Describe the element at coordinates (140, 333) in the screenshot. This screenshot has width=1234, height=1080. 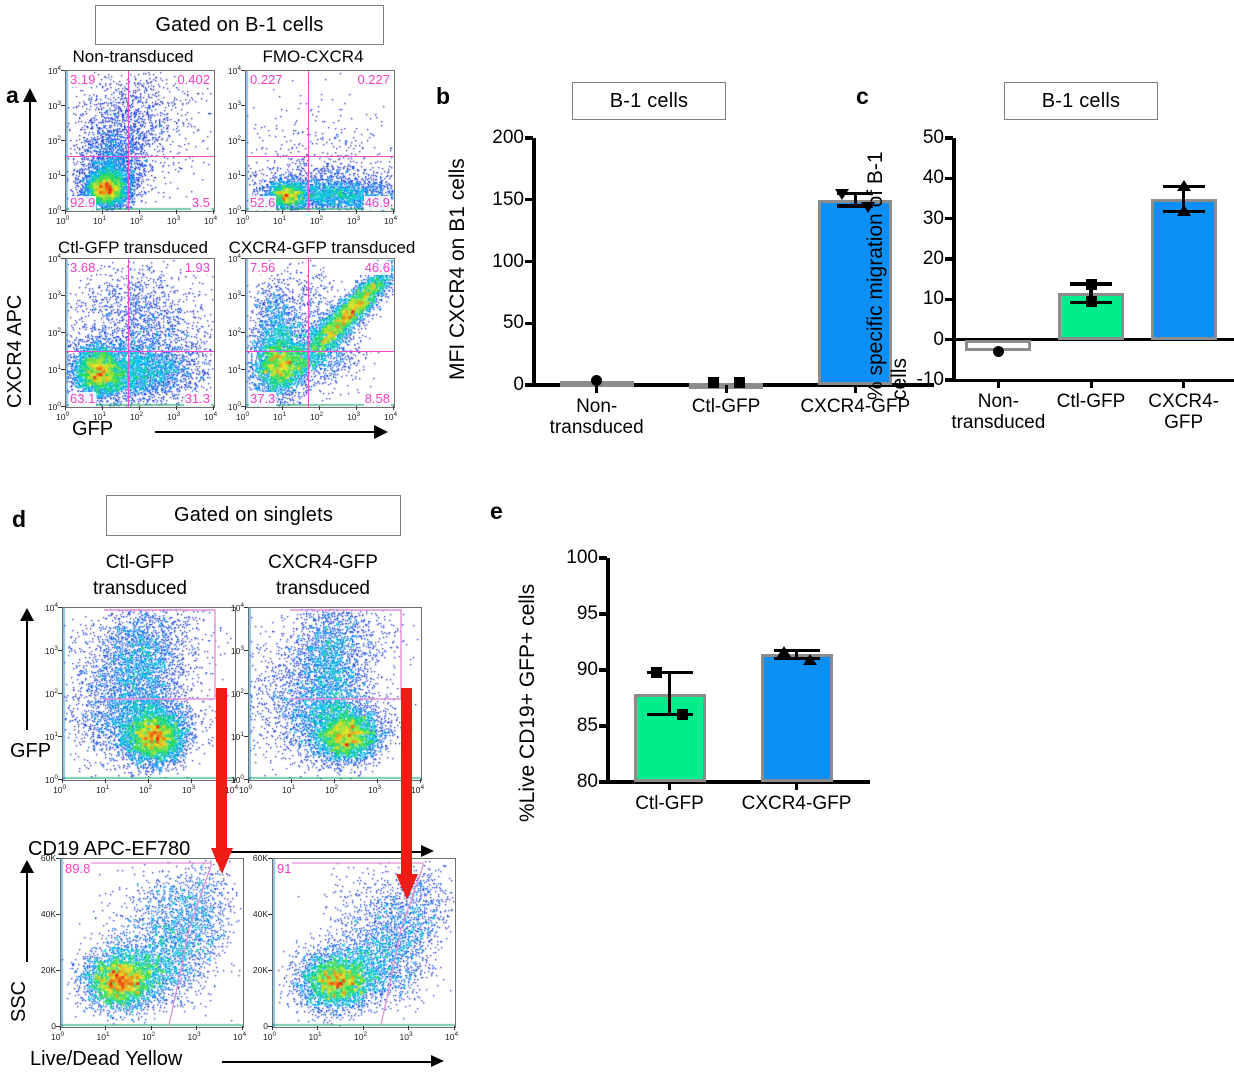
I see `flow-plot-ctl-gfp-b1: 3.68 1.93 63.1 31.3` at that location.